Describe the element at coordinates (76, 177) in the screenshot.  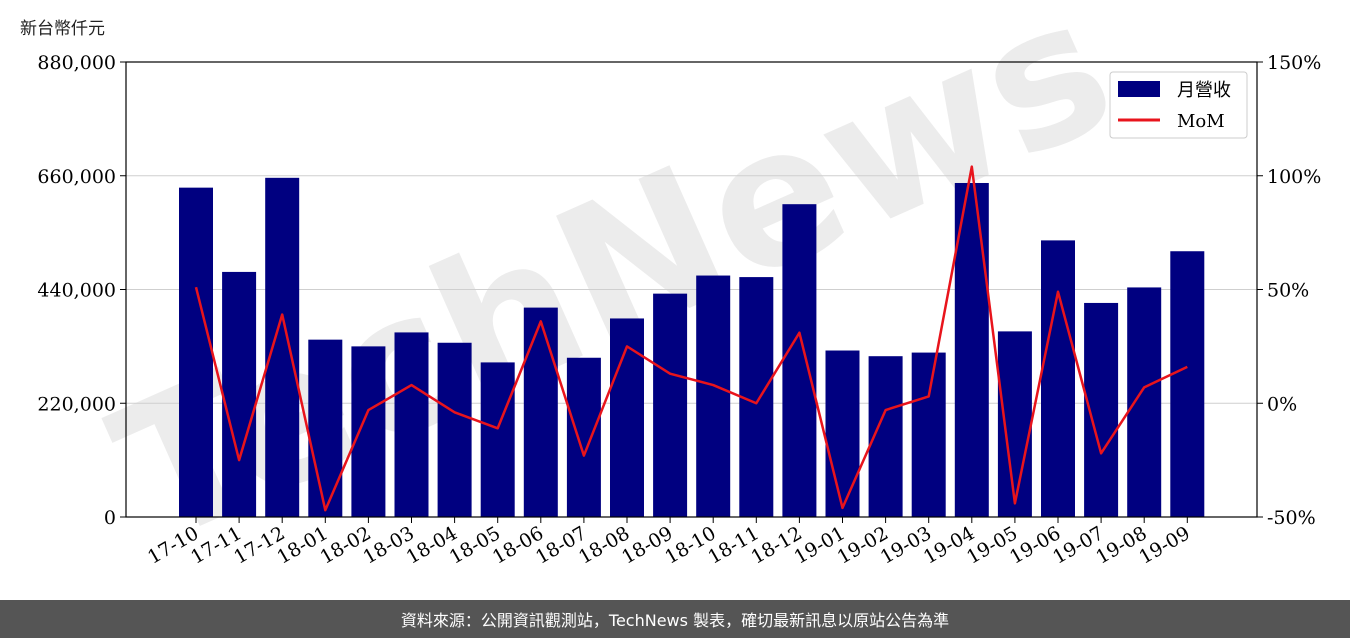
I see `left-tick-label: 660,000` at that location.